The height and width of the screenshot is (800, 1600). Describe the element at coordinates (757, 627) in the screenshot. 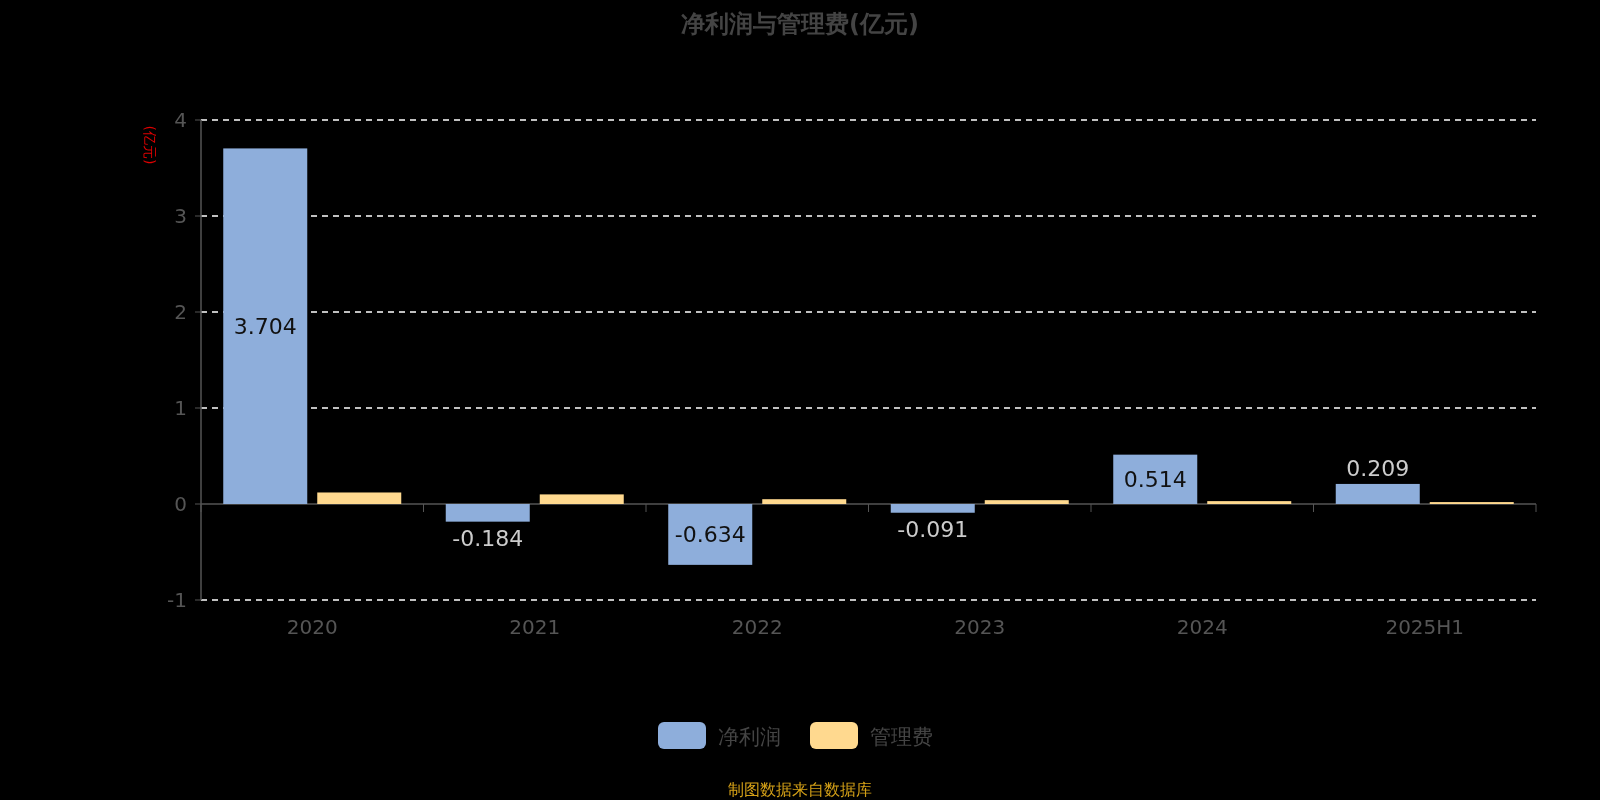

I see `x-tick-label: 2022` at that location.